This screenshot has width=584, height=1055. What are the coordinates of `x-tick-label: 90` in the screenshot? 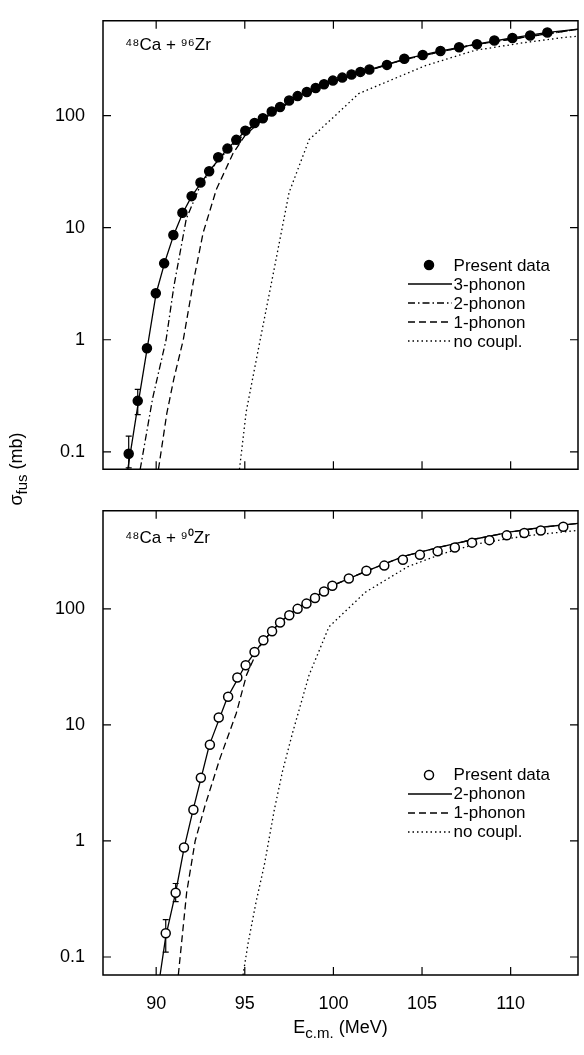 It's located at (156, 1002).